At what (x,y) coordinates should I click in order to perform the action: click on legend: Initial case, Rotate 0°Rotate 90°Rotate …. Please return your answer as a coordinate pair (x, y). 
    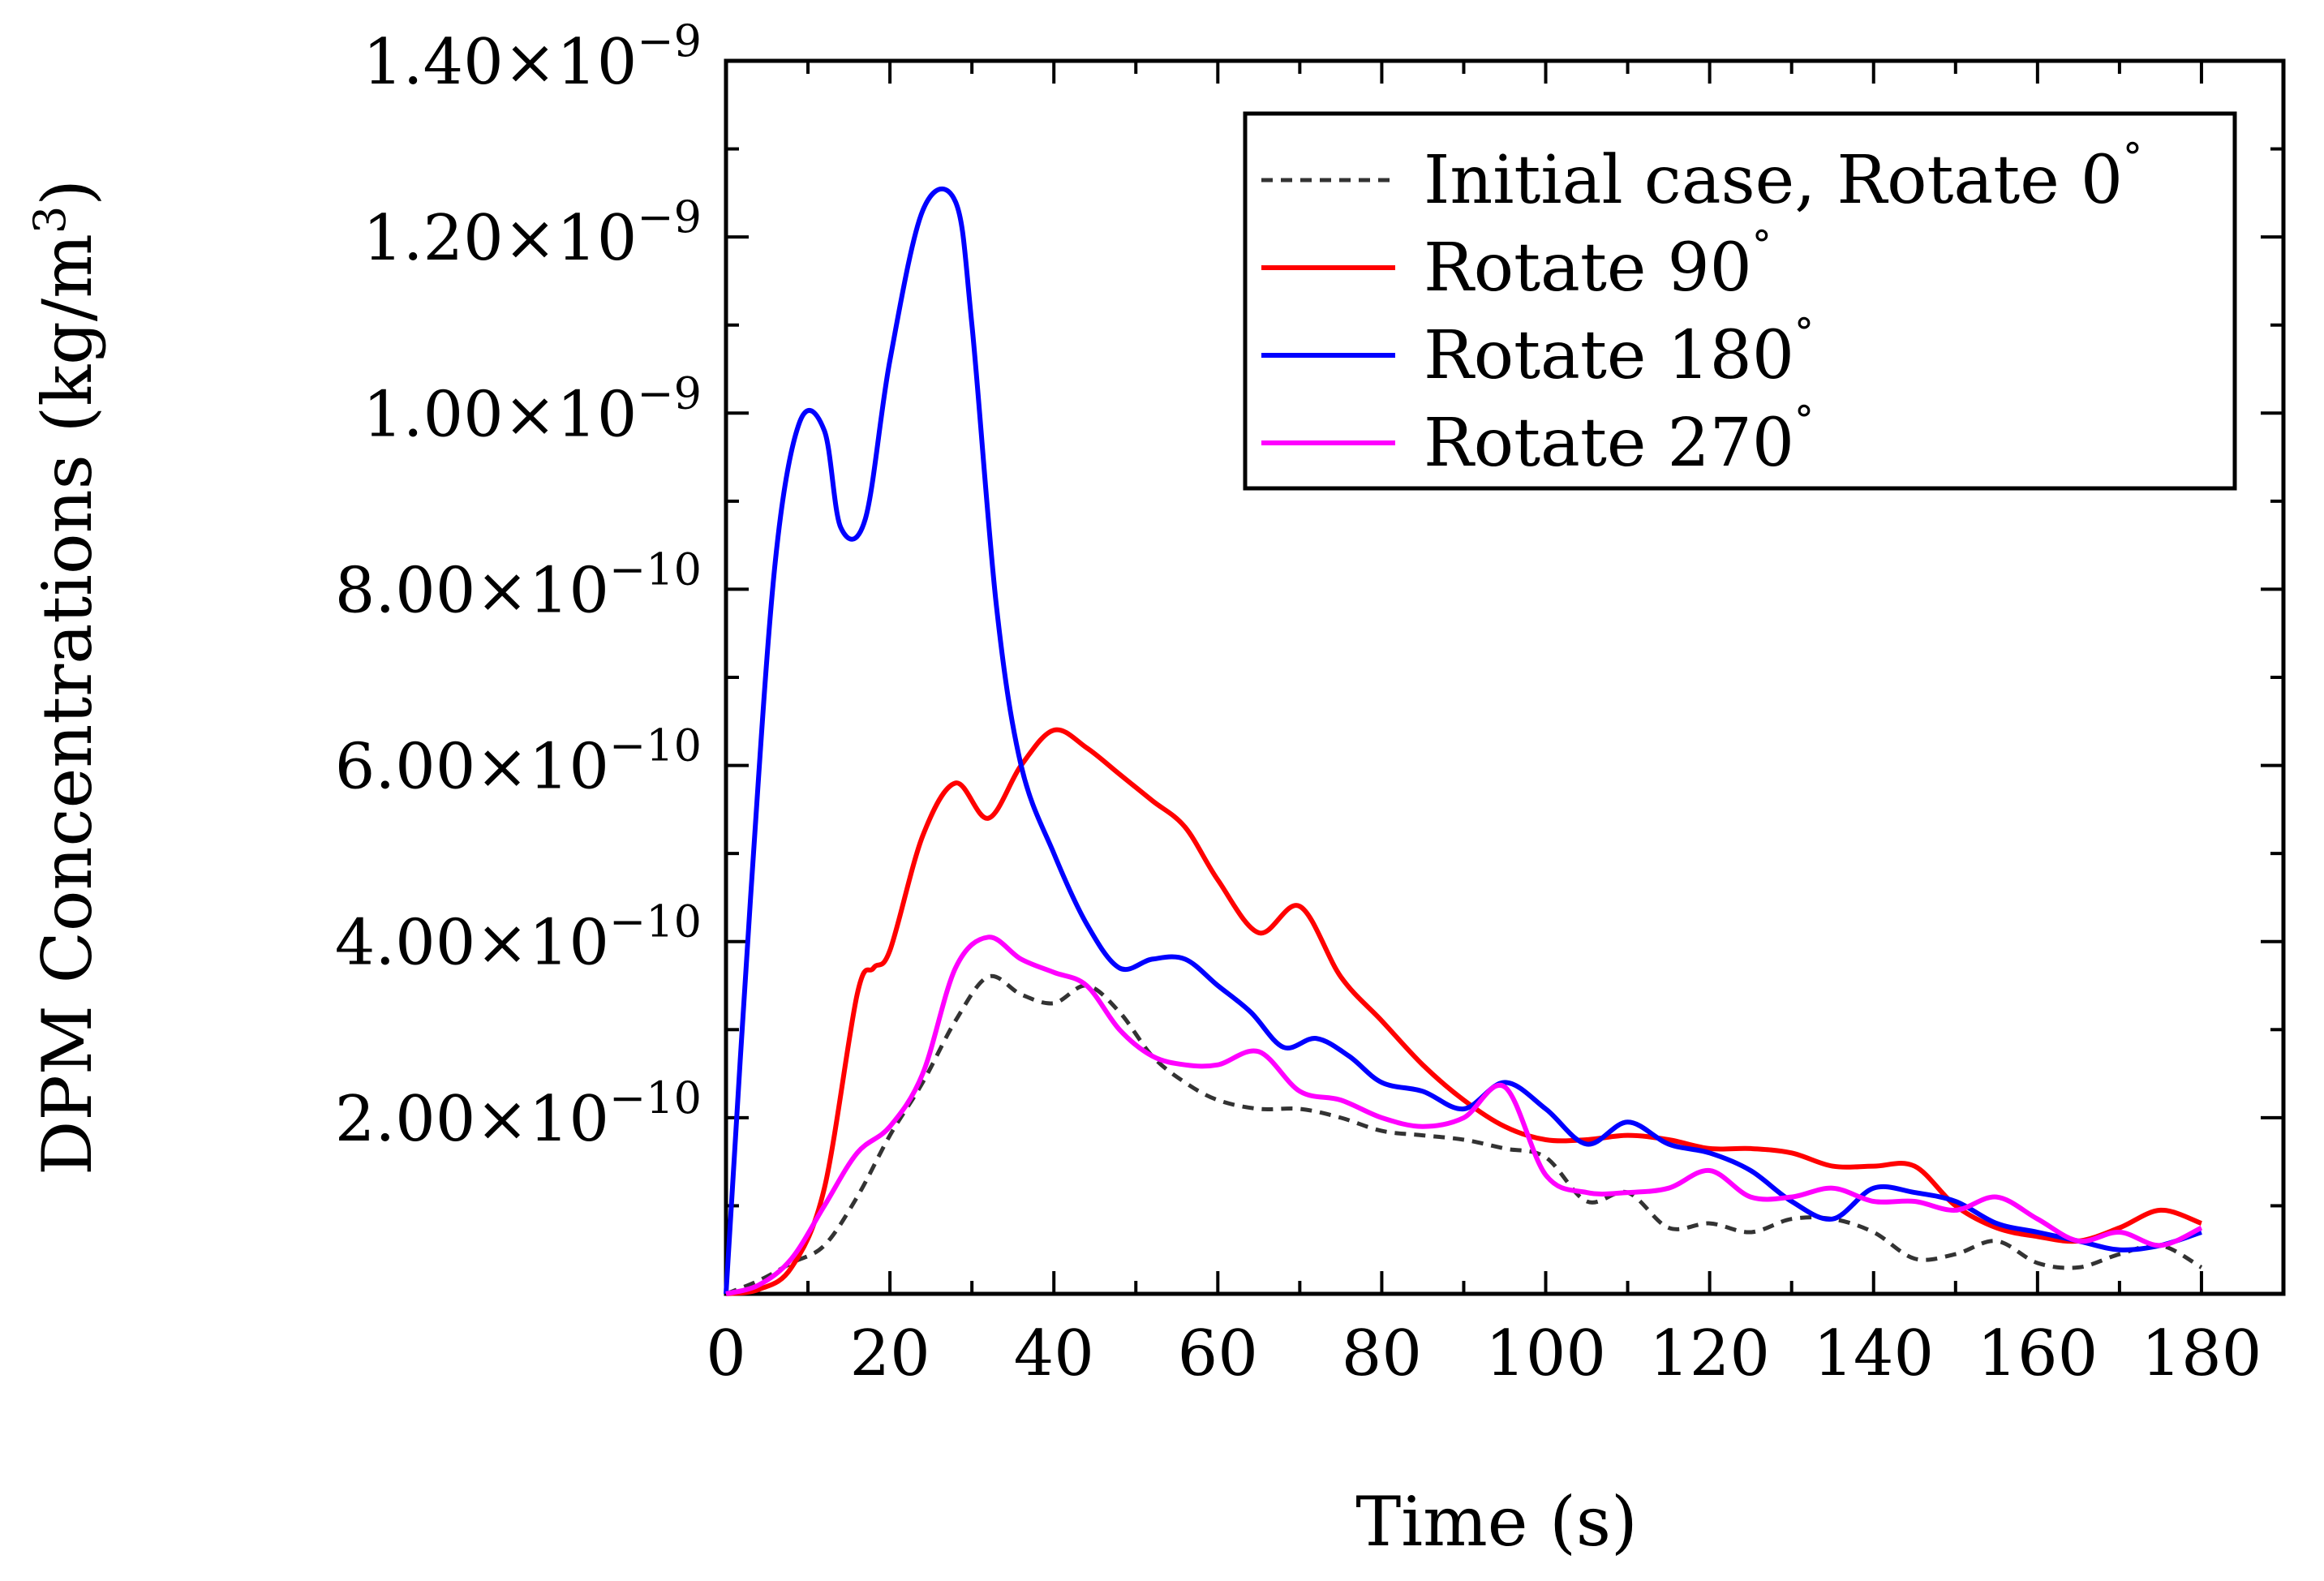
    Looking at the image, I should click on (1740, 301).